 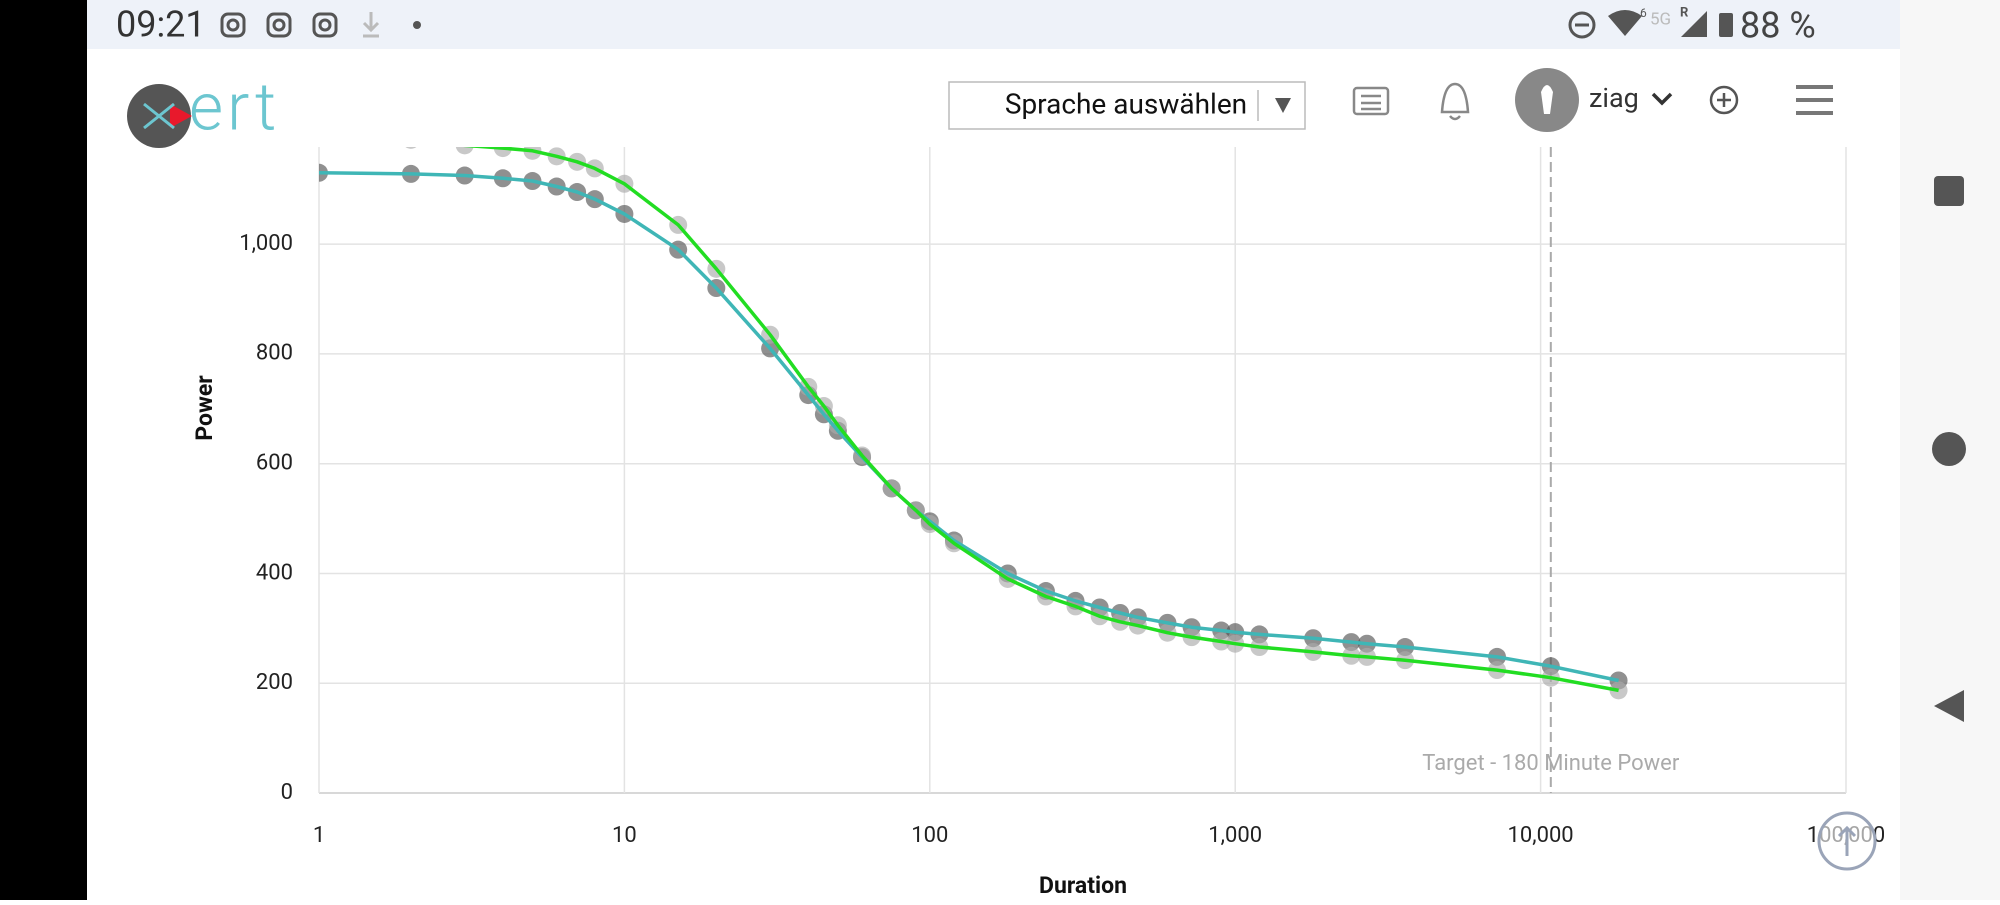 What do you see at coordinates (1814, 100) in the screenshot?
I see `menu-button` at bounding box center [1814, 100].